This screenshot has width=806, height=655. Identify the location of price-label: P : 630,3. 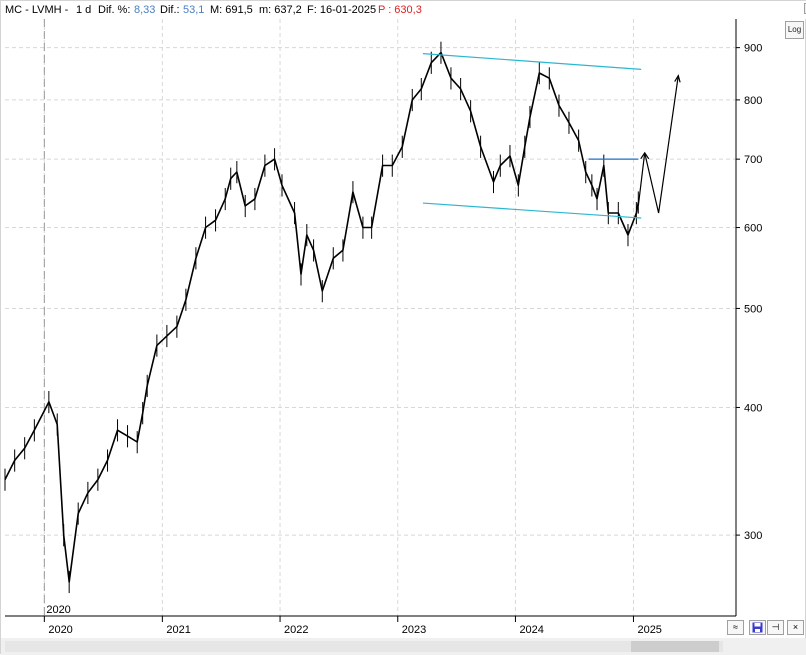
(400, 10).